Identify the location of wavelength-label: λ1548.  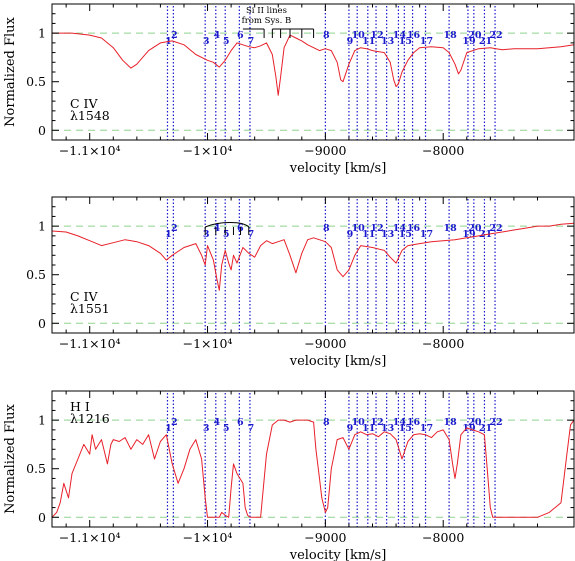
(90, 115).